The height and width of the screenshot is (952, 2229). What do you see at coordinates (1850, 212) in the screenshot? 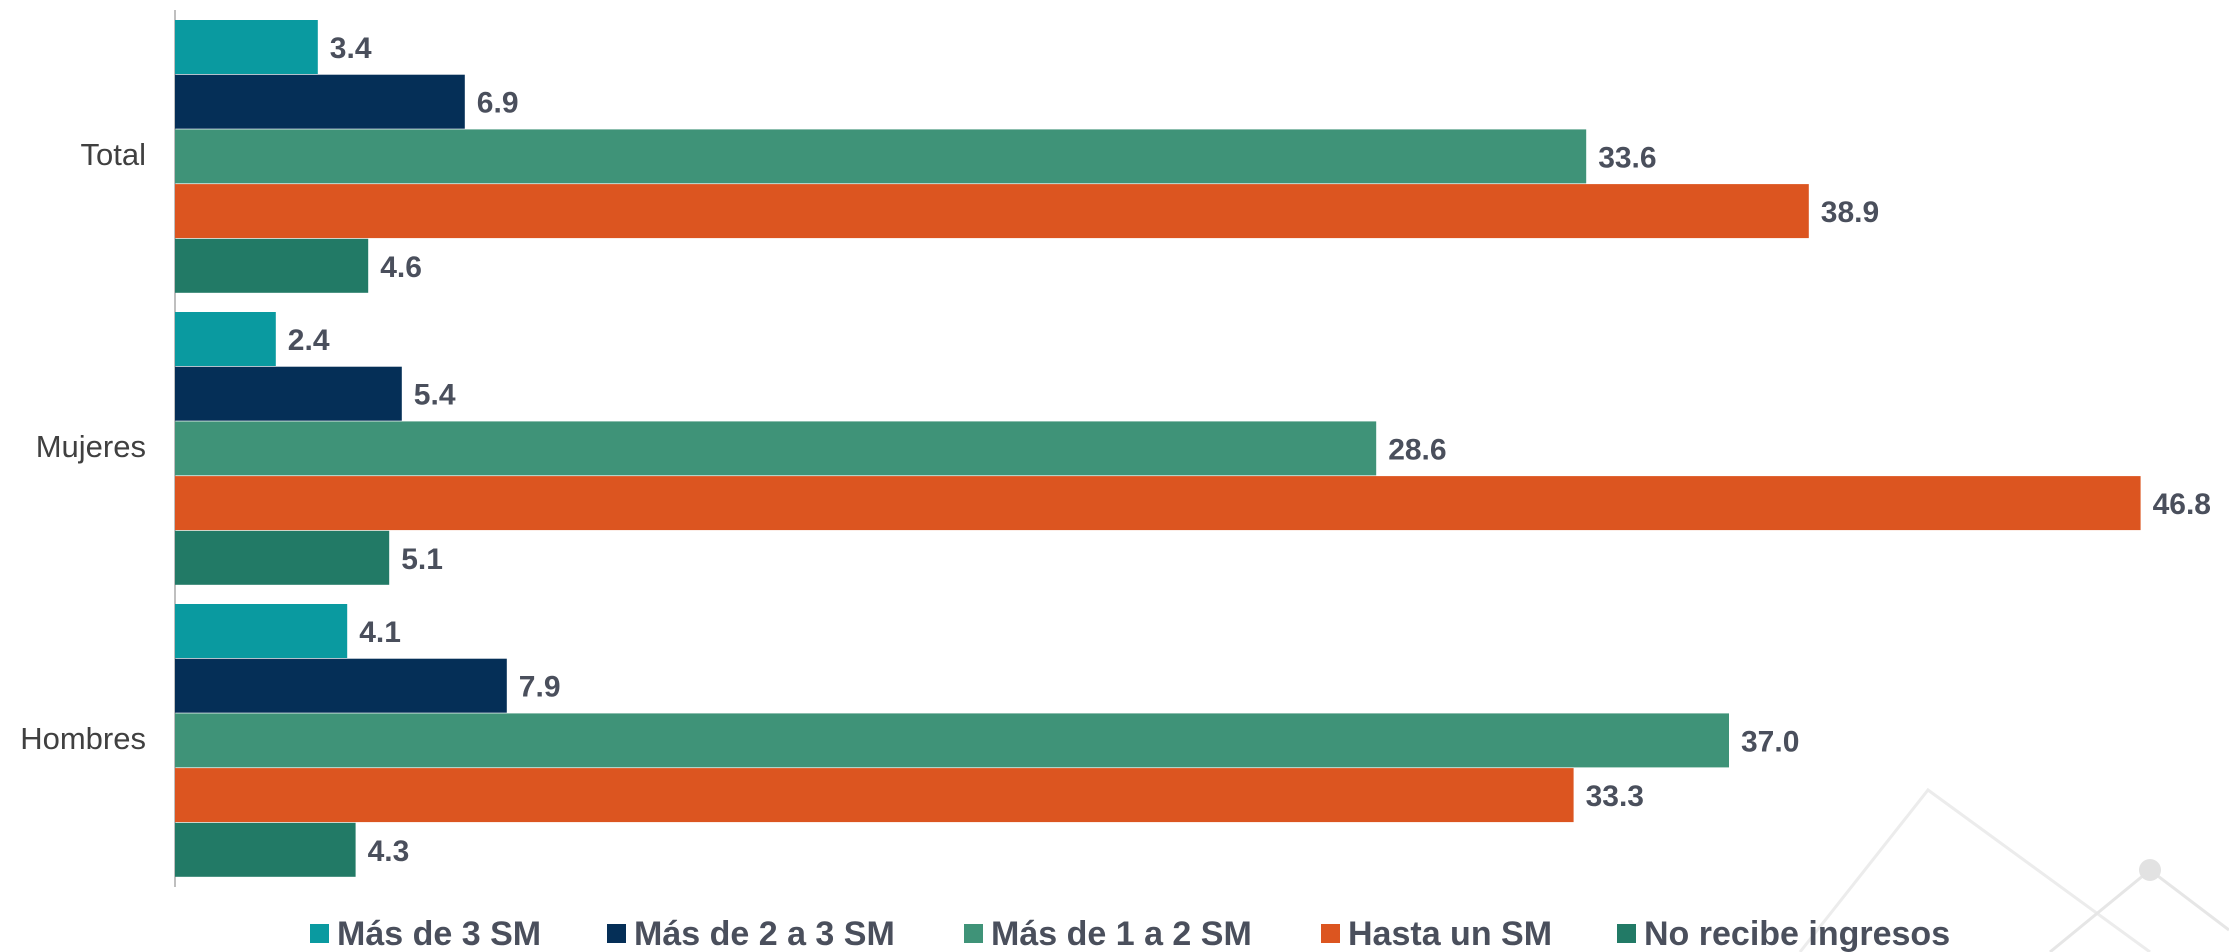
I see `value-label-total-hasta-un-sm: 38.9` at bounding box center [1850, 212].